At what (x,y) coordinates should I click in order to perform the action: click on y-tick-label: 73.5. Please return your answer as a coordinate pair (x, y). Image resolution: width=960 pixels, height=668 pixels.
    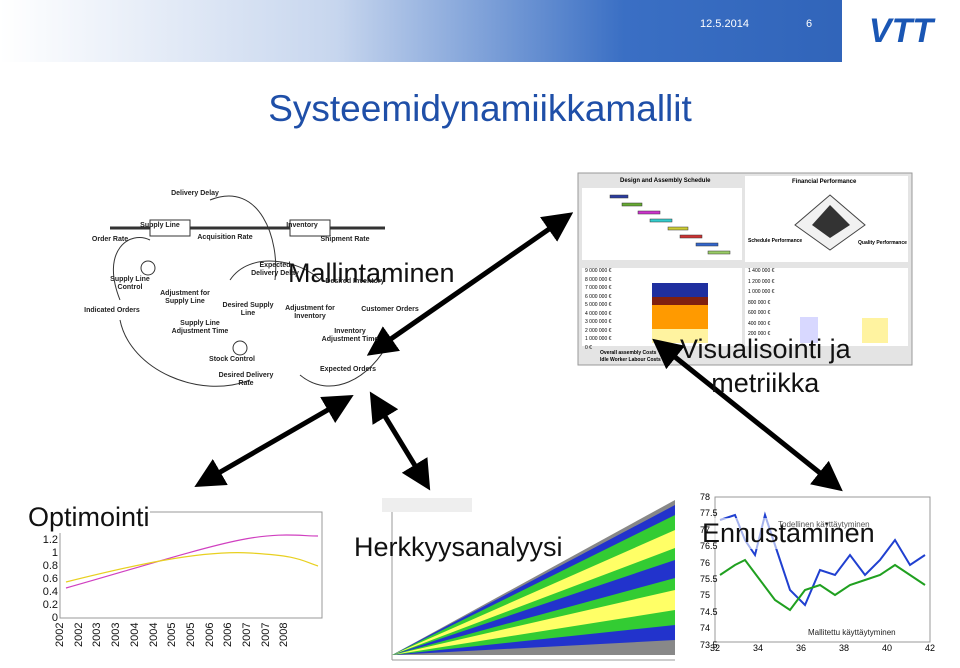
    Looking at the image, I should click on (709, 644).